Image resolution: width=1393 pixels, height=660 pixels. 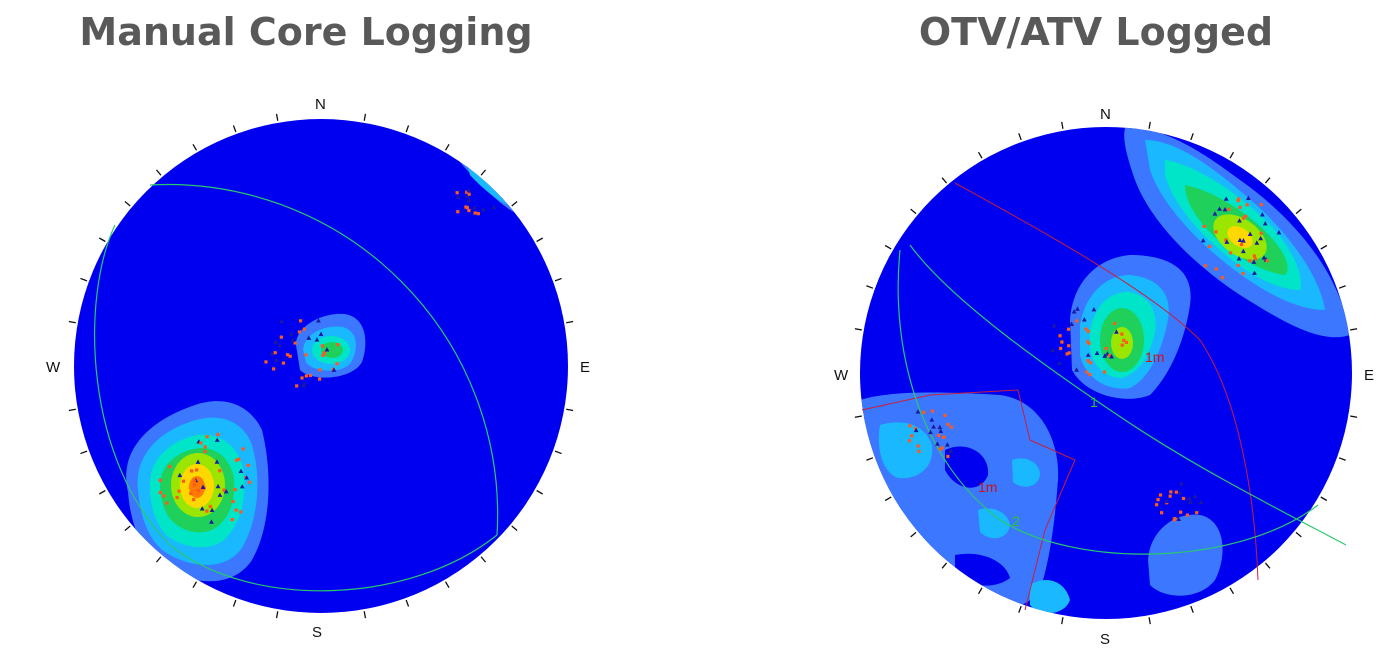 What do you see at coordinates (1105, 114) in the screenshot?
I see `north-label: N` at bounding box center [1105, 114].